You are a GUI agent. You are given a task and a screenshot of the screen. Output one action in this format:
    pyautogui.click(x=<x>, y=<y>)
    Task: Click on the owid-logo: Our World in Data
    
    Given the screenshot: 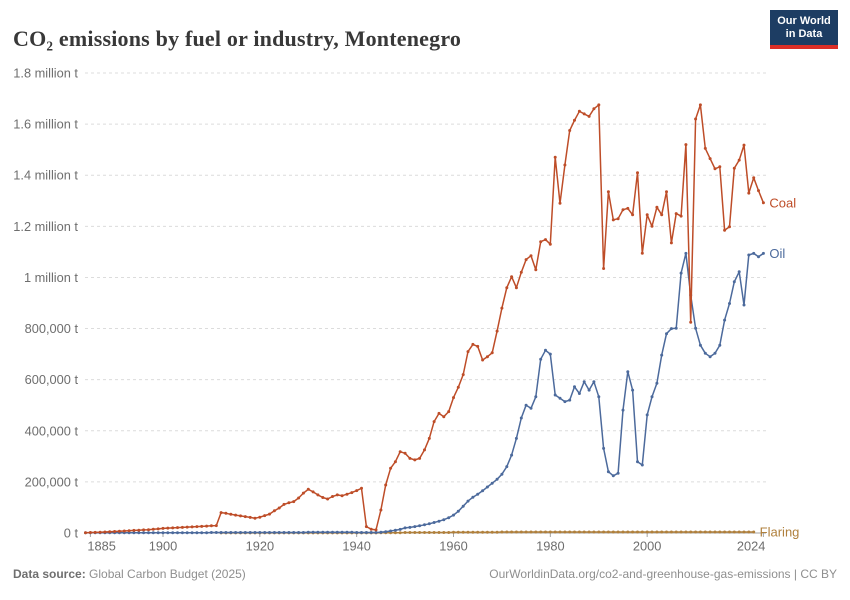 What is the action you would take?
    pyautogui.click(x=804, y=29)
    